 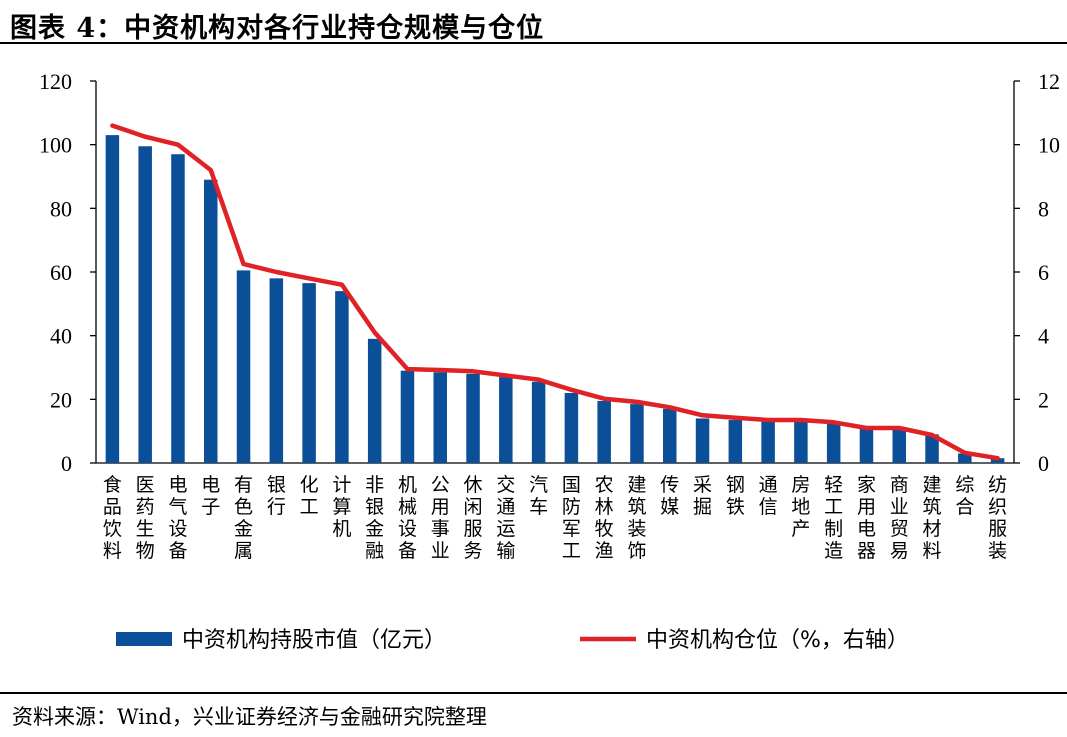 I want to click on left-tick-label: 120, so click(x=55, y=81).